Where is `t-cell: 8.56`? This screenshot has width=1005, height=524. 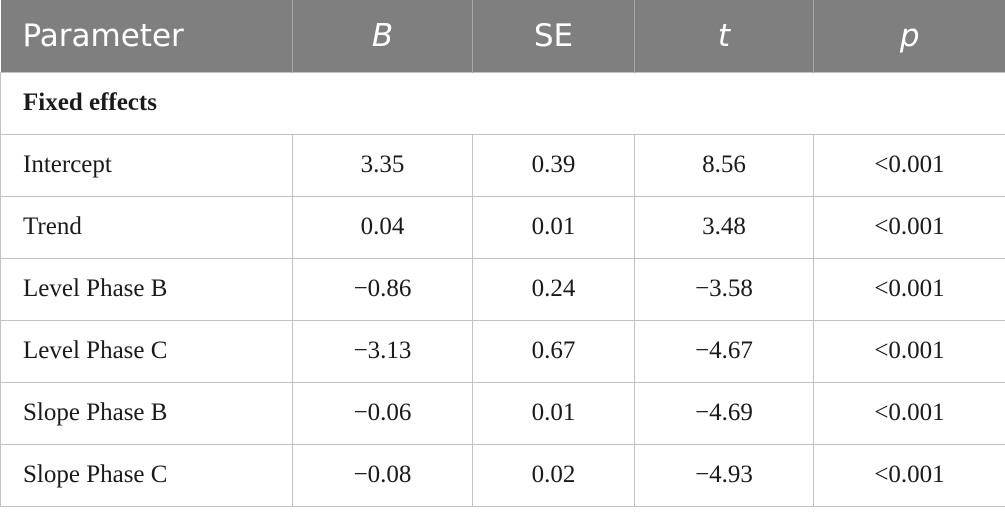
t-cell: 8.56 is located at coordinates (724, 164).